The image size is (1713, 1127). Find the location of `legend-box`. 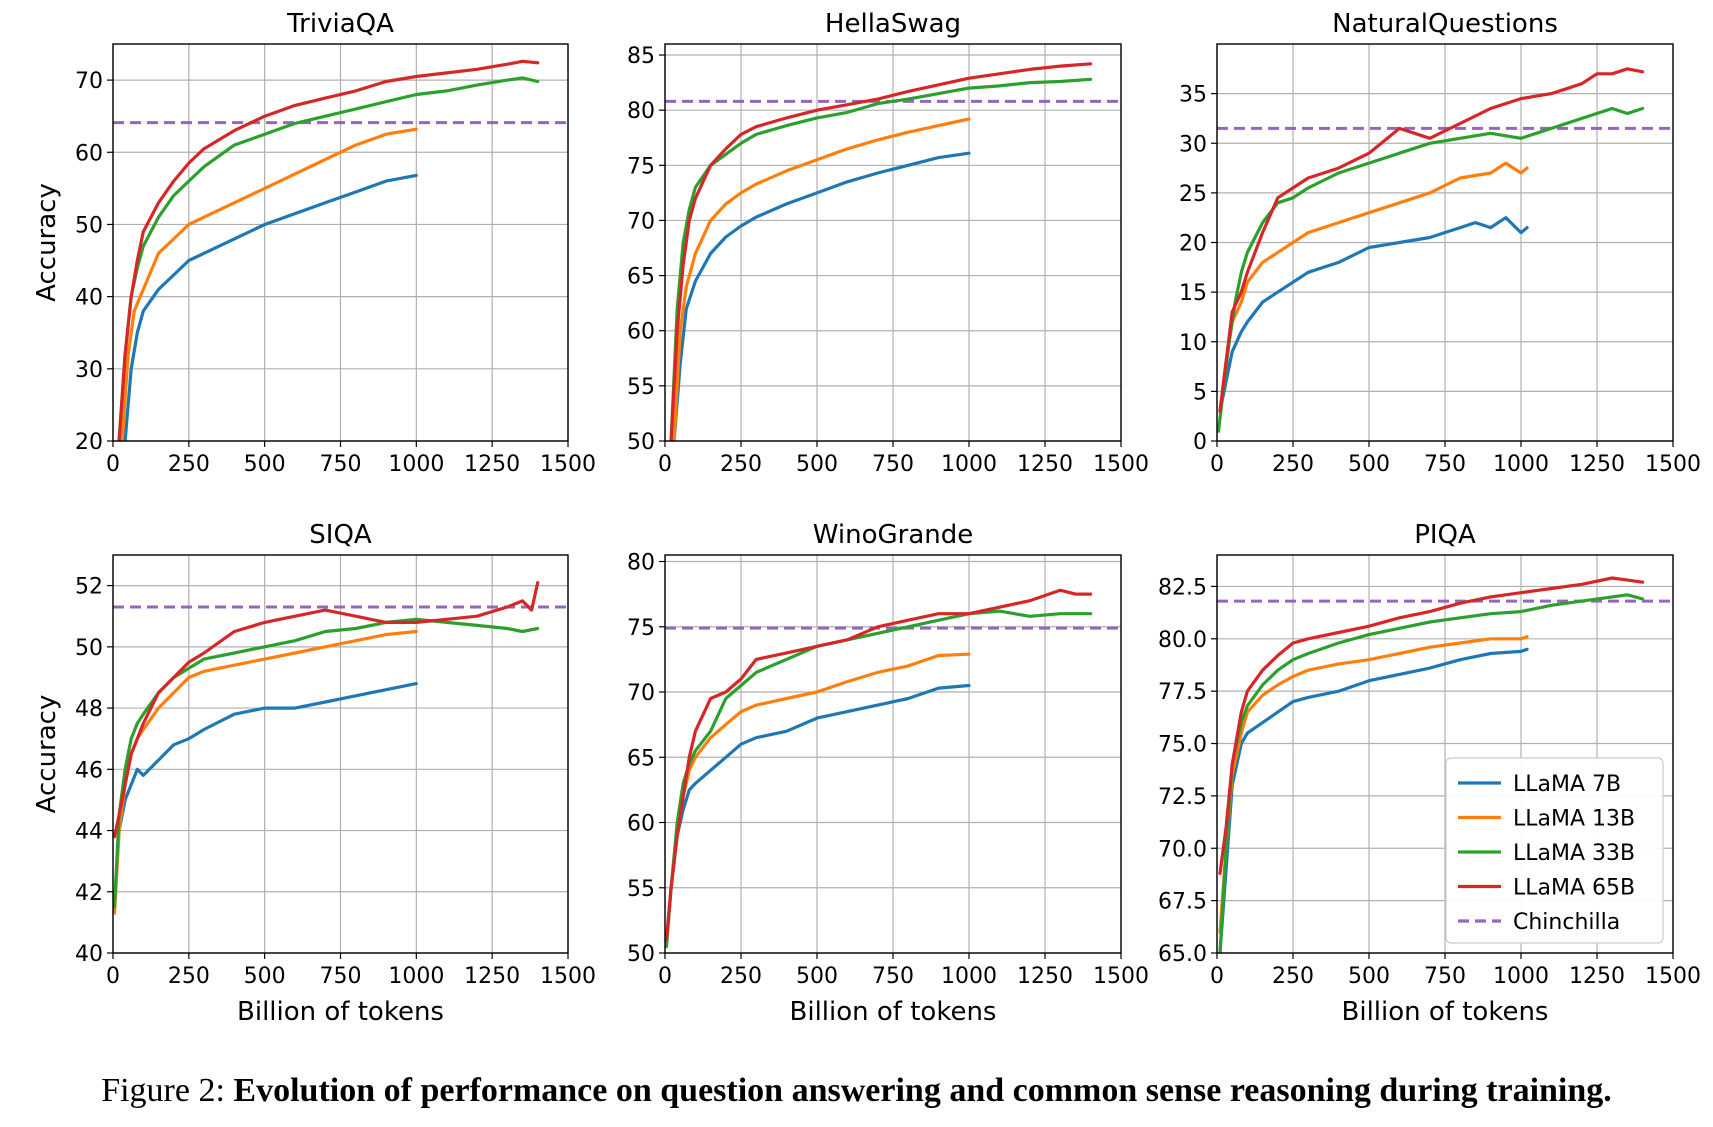

legend-box is located at coordinates (1554, 850).